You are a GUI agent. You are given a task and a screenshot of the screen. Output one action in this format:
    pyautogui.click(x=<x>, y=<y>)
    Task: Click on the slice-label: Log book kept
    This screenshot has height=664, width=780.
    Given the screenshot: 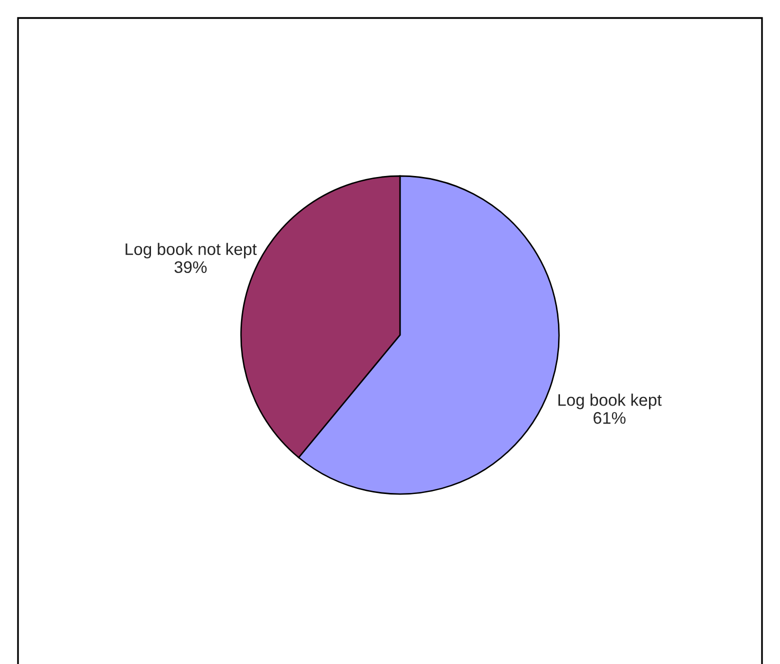 What is the action you would take?
    pyautogui.click(x=610, y=402)
    